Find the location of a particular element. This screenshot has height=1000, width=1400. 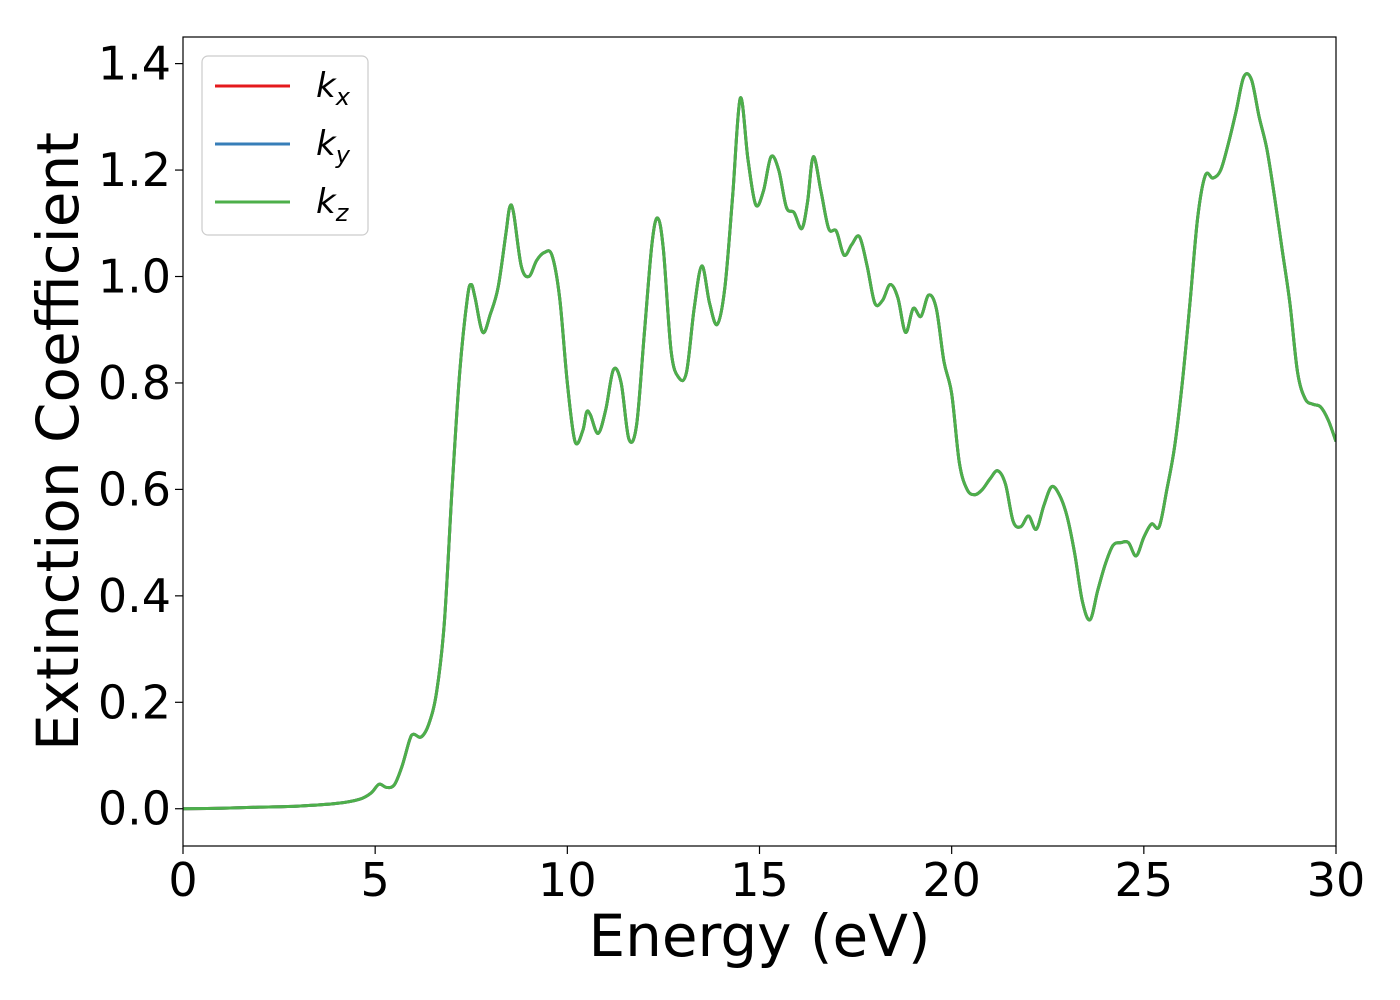

y-tick-label: 0.8 is located at coordinates (134, 383).